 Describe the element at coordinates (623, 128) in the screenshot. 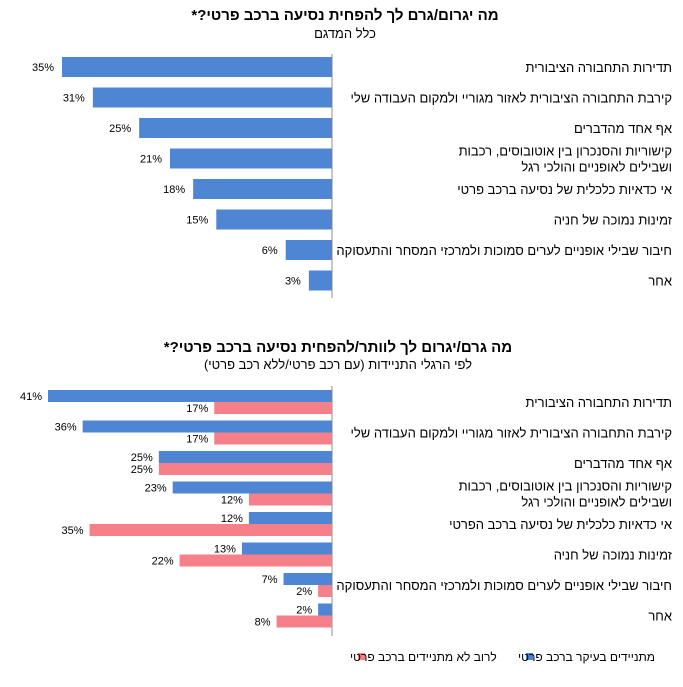

I see `chart-1-category-label-3: אף אחד מהדברים` at that location.